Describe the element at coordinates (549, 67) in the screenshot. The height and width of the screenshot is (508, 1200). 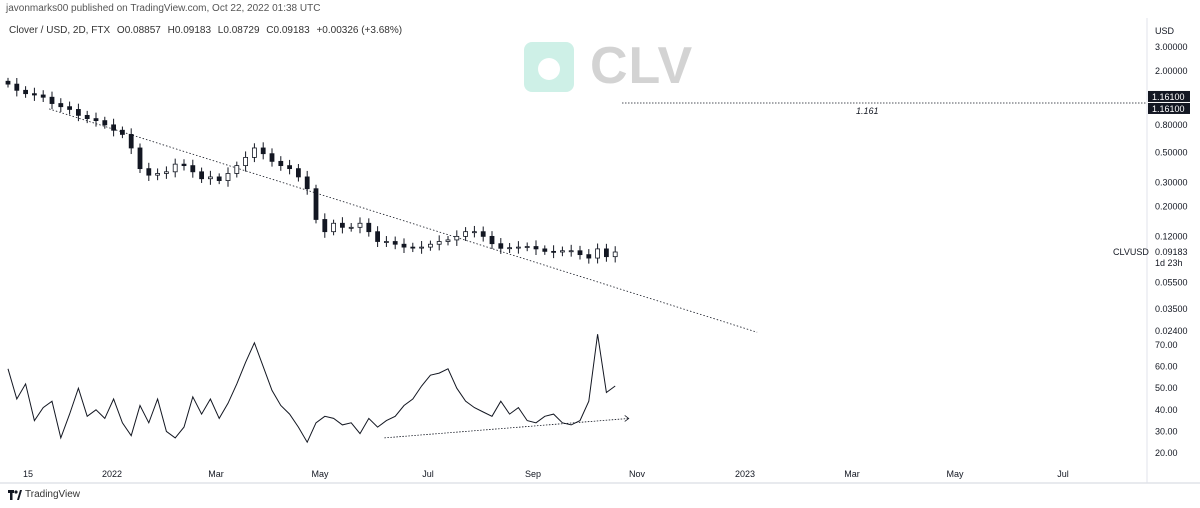
I see `clover-logo-icon` at that location.